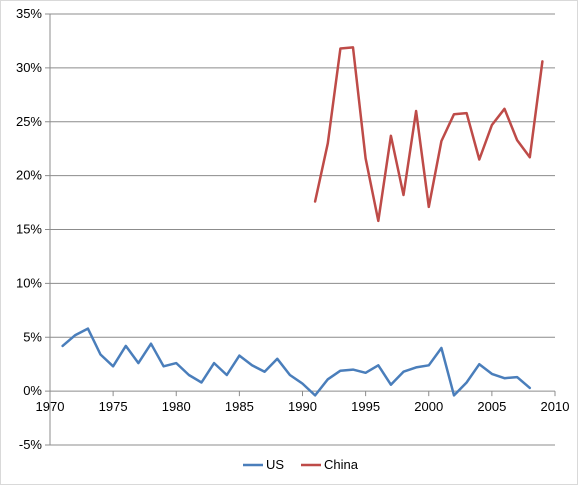  What do you see at coordinates (275, 464) in the screenshot?
I see `legend-label-us: US` at bounding box center [275, 464].